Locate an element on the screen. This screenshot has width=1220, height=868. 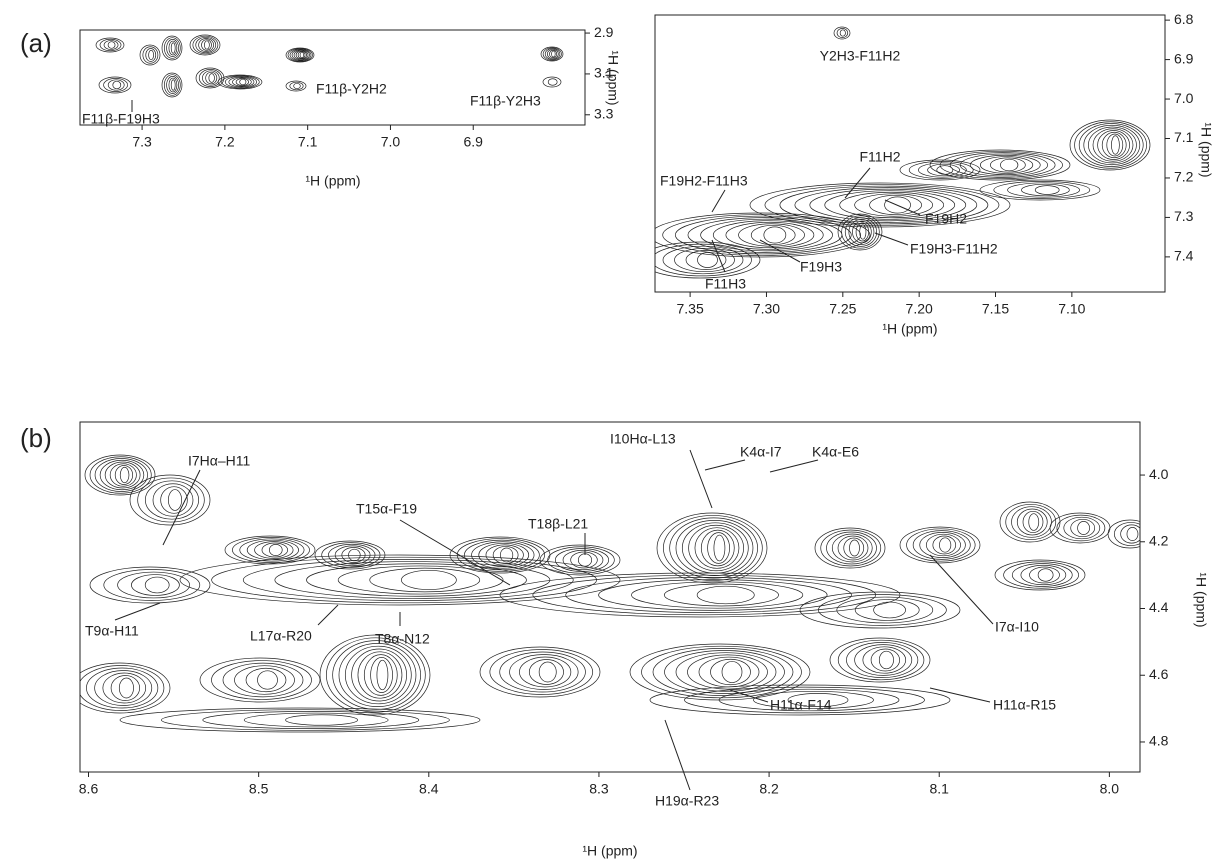
annotation: F19H3 is located at coordinates (821, 267).